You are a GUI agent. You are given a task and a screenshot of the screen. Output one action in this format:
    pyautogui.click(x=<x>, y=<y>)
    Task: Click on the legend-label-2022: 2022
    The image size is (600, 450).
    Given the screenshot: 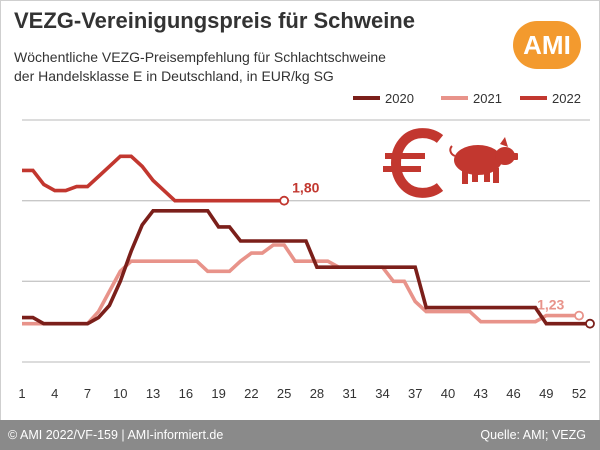 What is the action you would take?
    pyautogui.click(x=566, y=98)
    